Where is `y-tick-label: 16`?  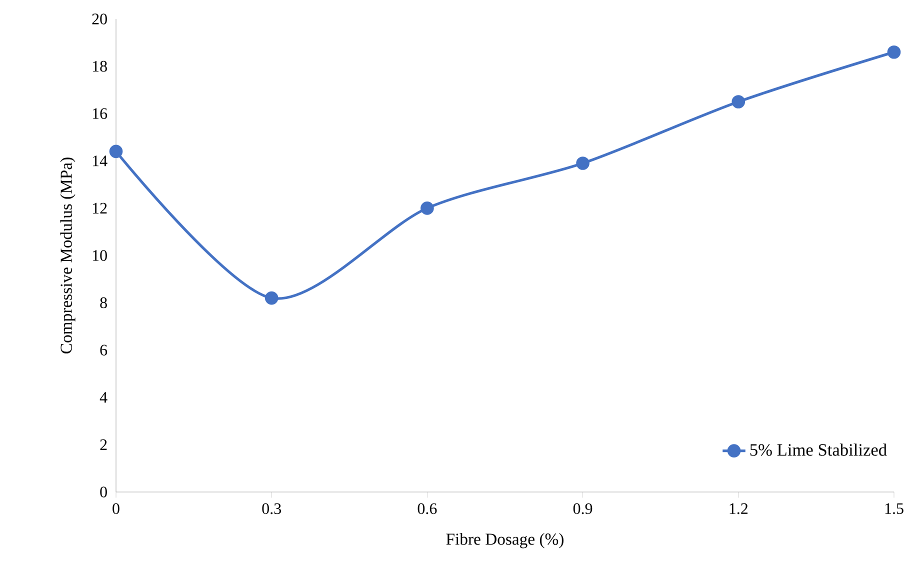 y-tick-label: 16 is located at coordinates (100, 113).